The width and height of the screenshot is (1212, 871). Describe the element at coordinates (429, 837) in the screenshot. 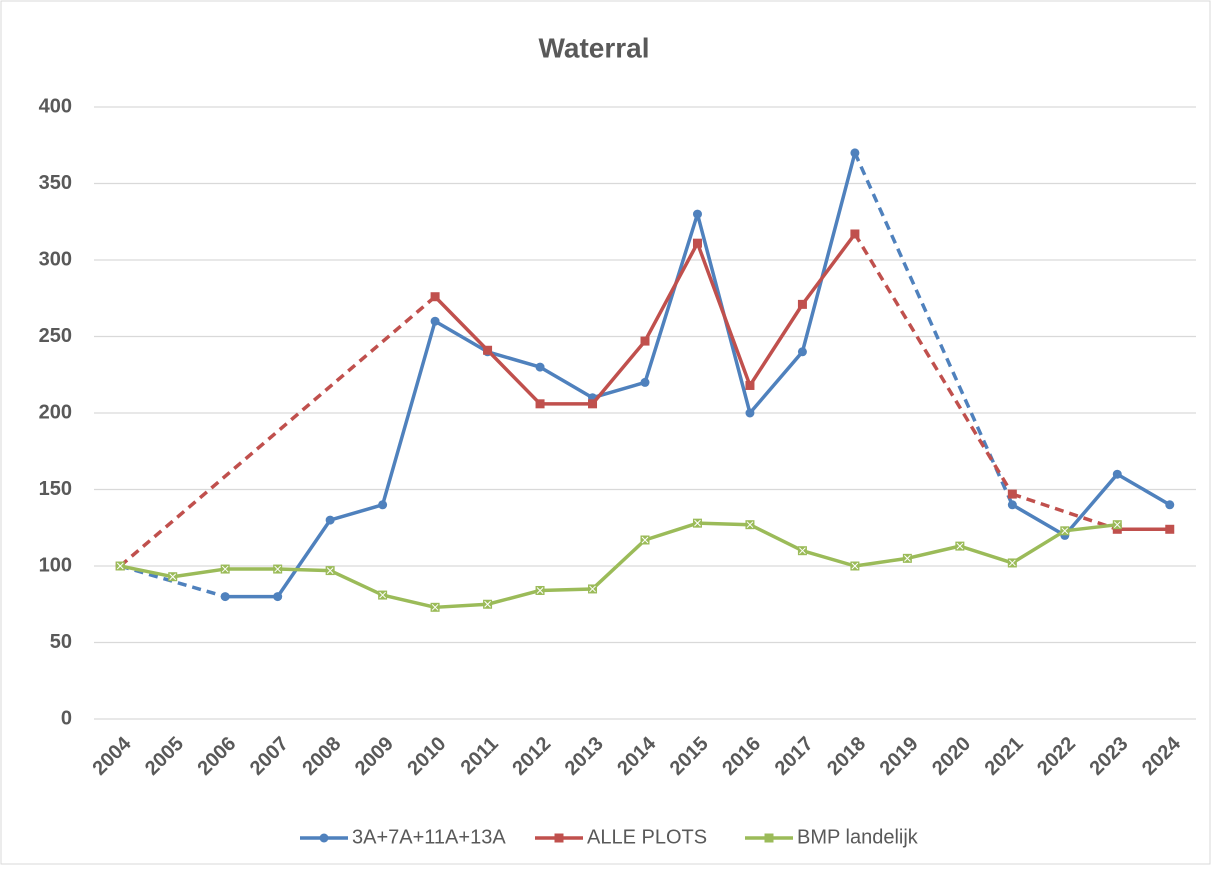

I see `legend-label: 3A+7A+11A+13A` at that location.